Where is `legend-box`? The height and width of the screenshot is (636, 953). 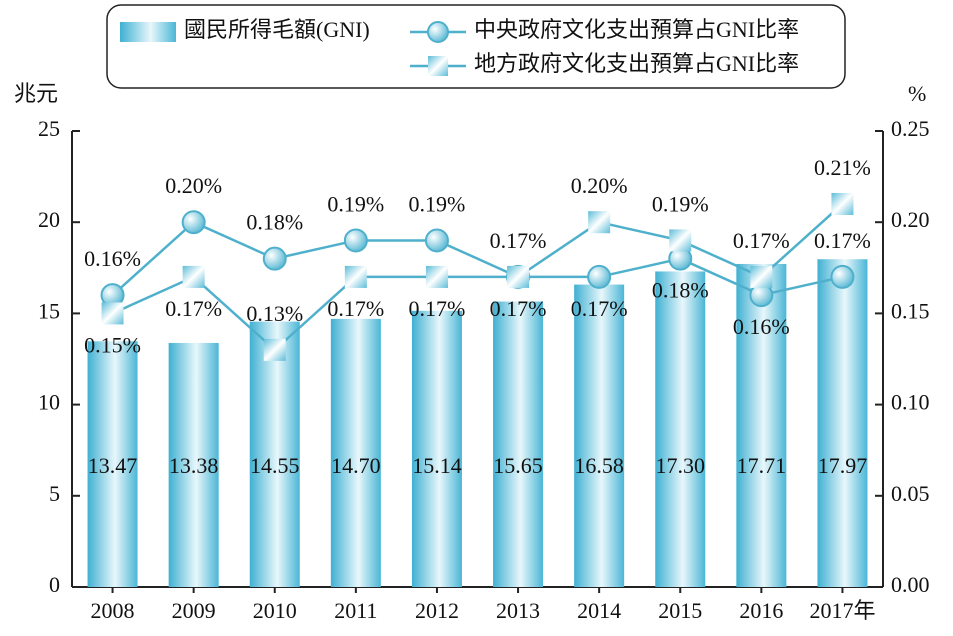
legend-box is located at coordinates (476, 46).